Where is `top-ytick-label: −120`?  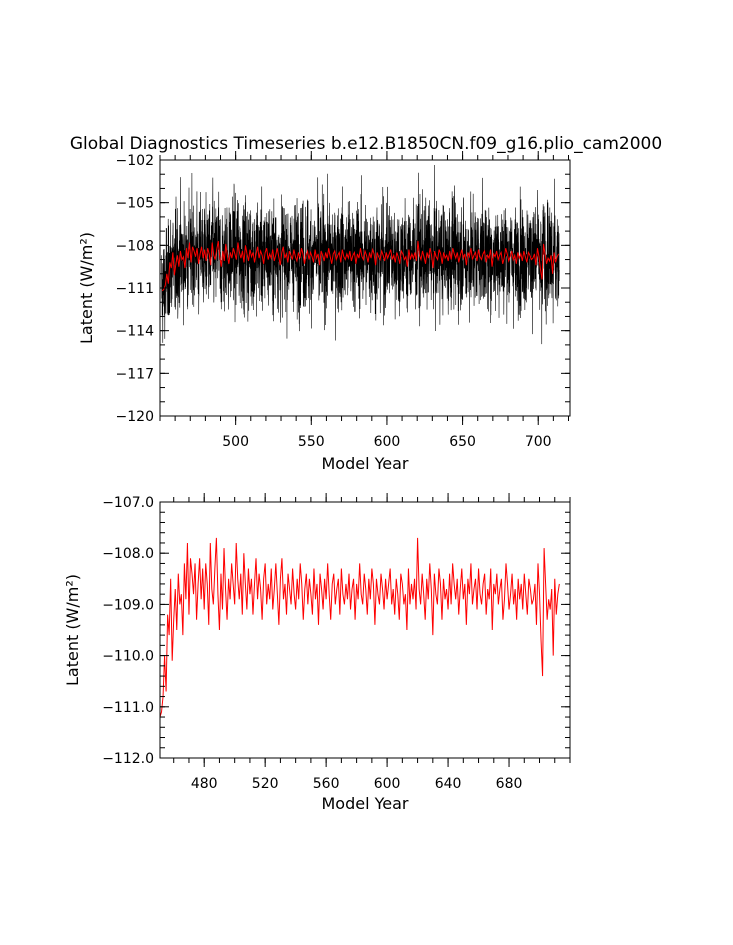
top-ytick-label: −120 is located at coordinates (135, 417).